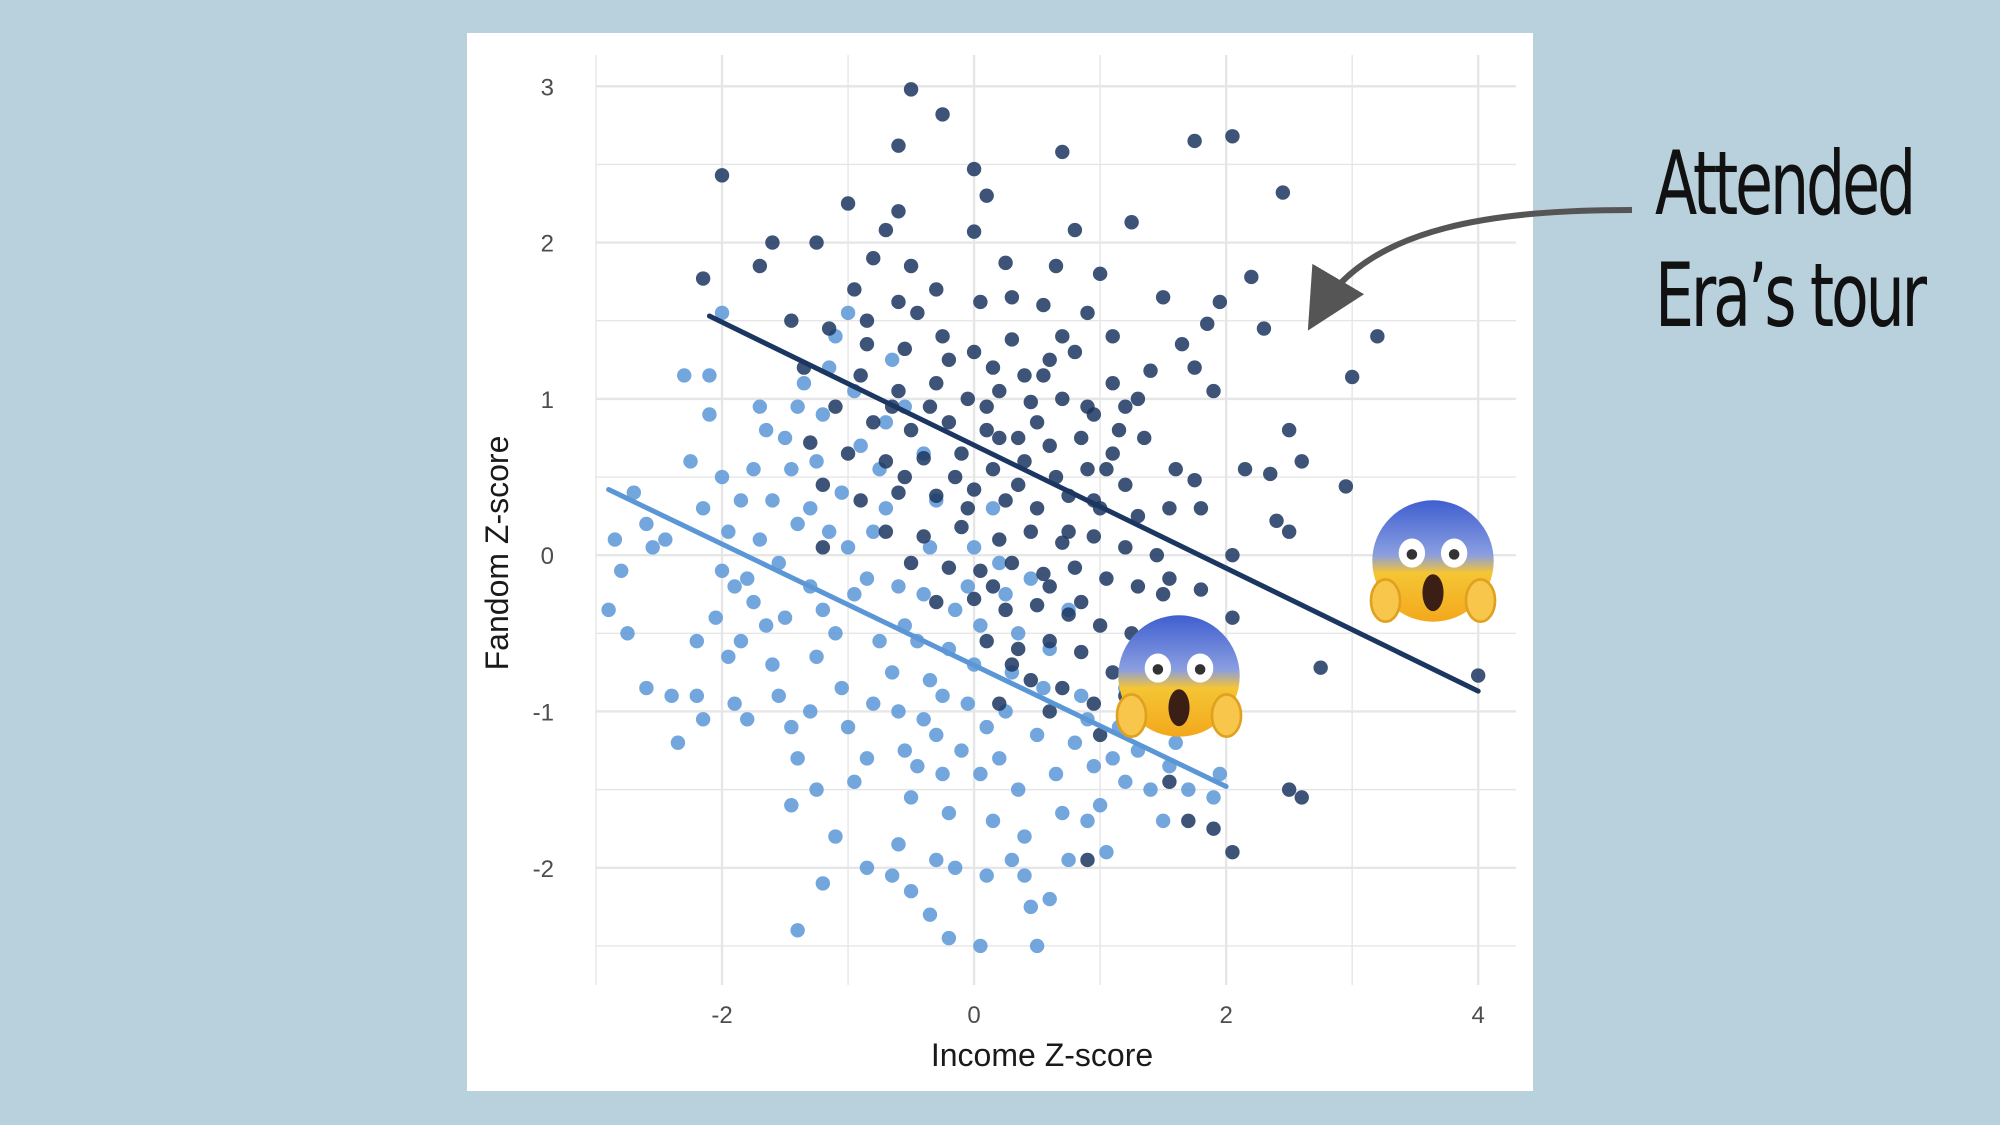 Image resolution: width=2000 pixels, height=1125 pixels. I want to click on y-tick-label: 3, so click(547, 87).